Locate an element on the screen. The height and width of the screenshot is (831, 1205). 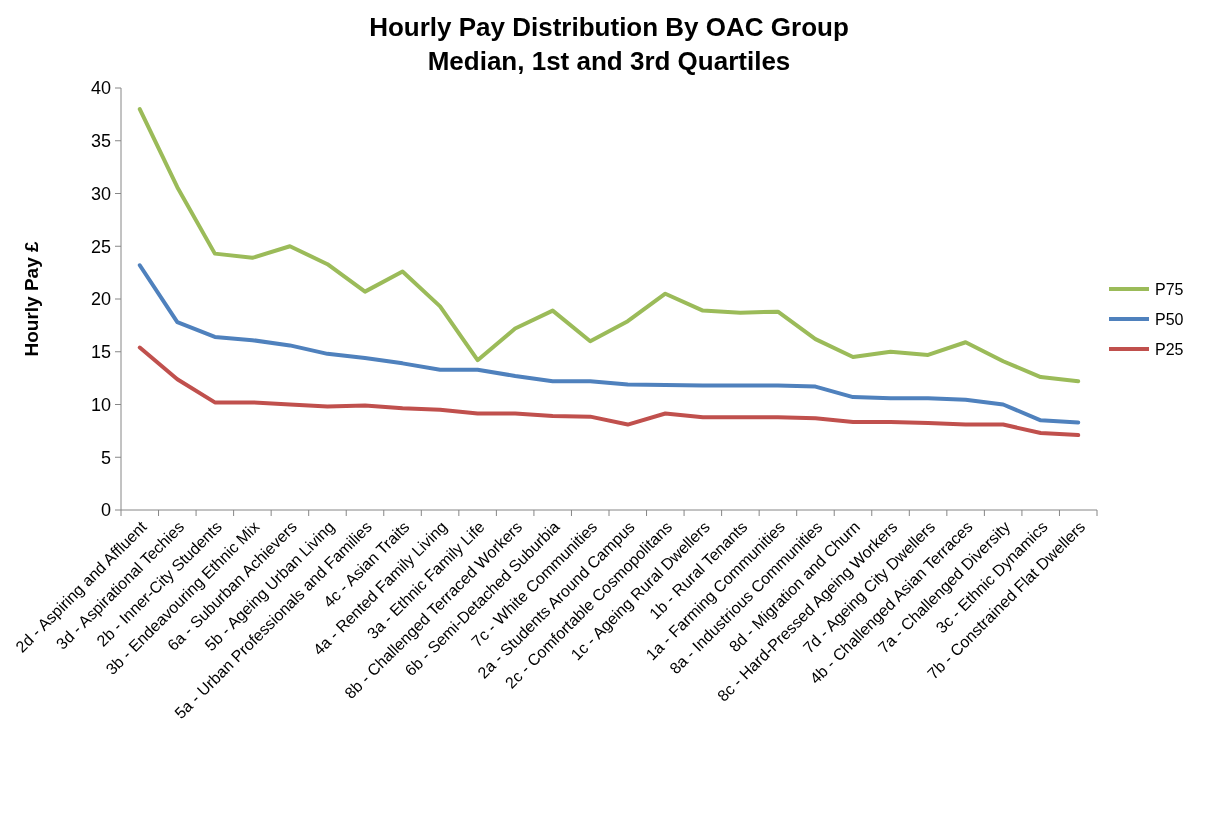
chart-title: Hourly Pay Distribution By OAC Group Median, 1st and 3rd Quartiles is located at coordinates (609, 44).